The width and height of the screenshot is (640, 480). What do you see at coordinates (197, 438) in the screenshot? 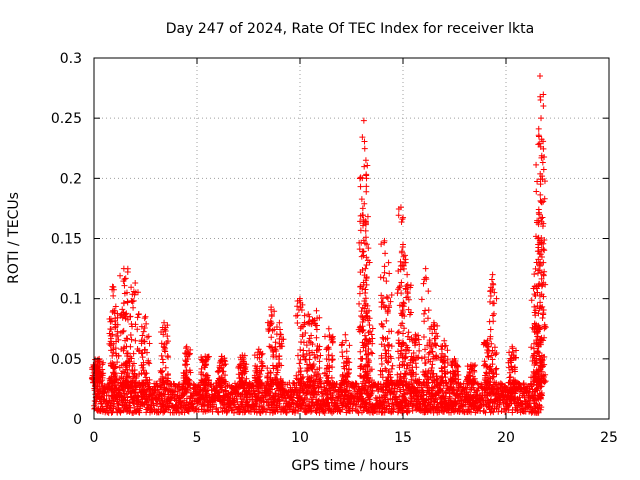
I see `x-tick-label: 5` at bounding box center [197, 438].